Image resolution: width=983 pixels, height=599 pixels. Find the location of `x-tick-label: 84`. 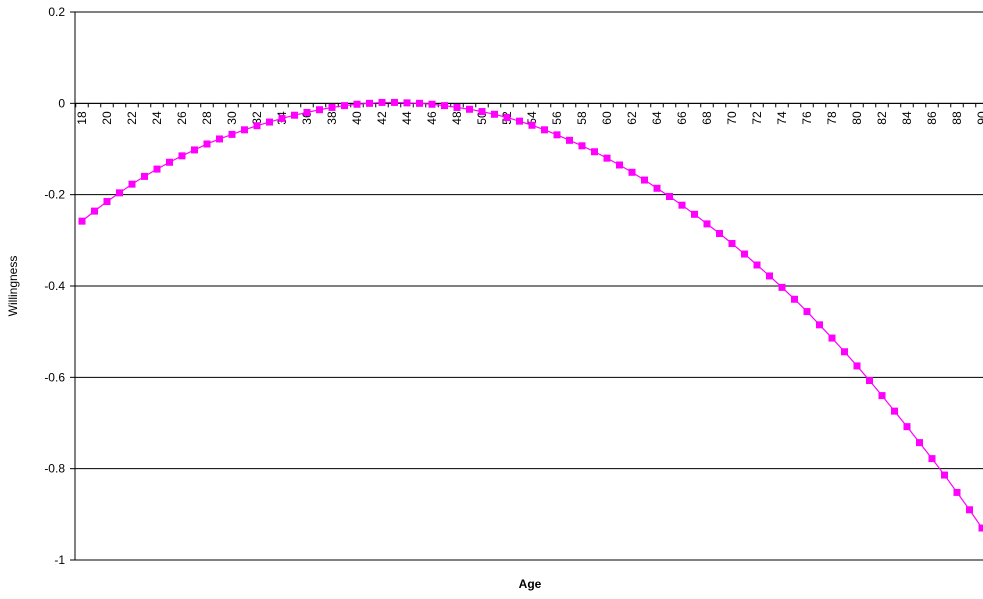

x-tick-label: 84 is located at coordinates (907, 118).